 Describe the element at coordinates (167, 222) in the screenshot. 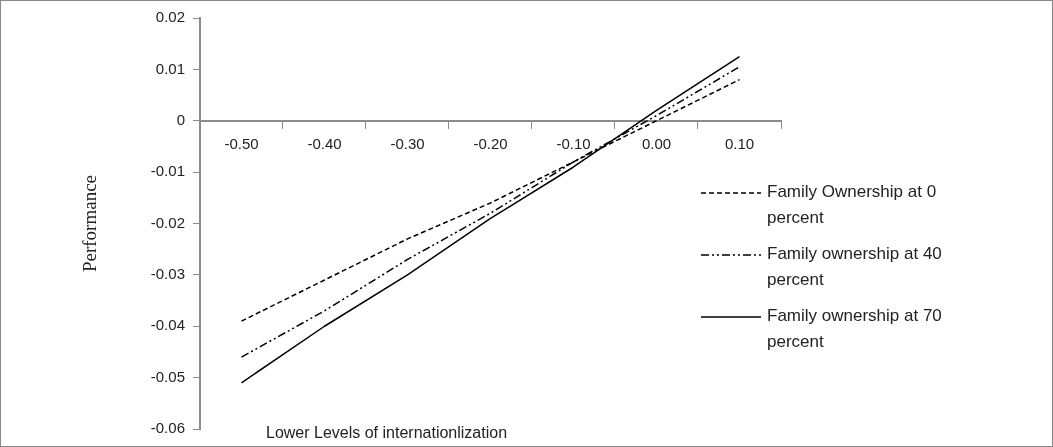

I see `y-tick-label: -0.02` at that location.